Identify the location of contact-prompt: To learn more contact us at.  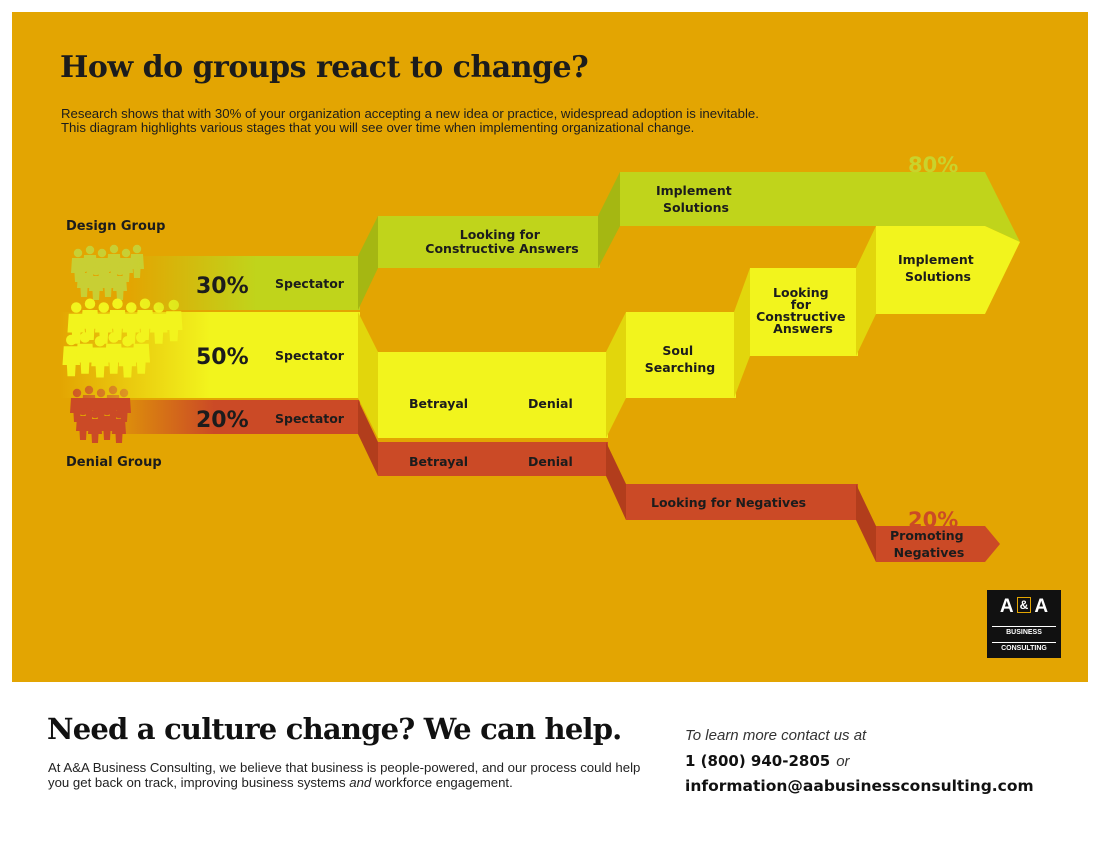
(776, 735).